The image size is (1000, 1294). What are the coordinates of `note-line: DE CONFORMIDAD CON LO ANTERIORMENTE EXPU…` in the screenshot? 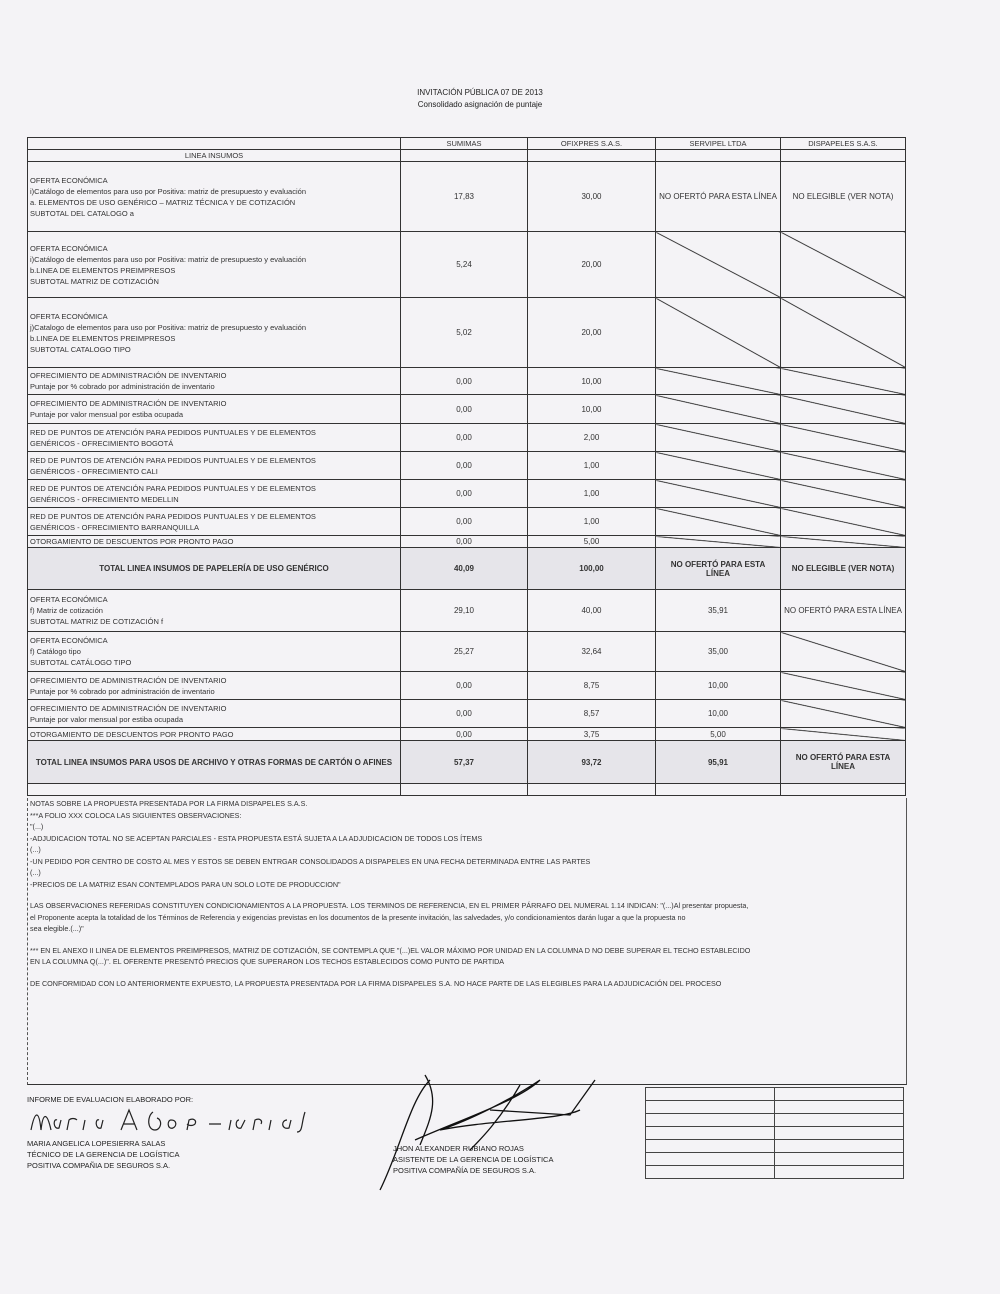 It's located at (376, 983).